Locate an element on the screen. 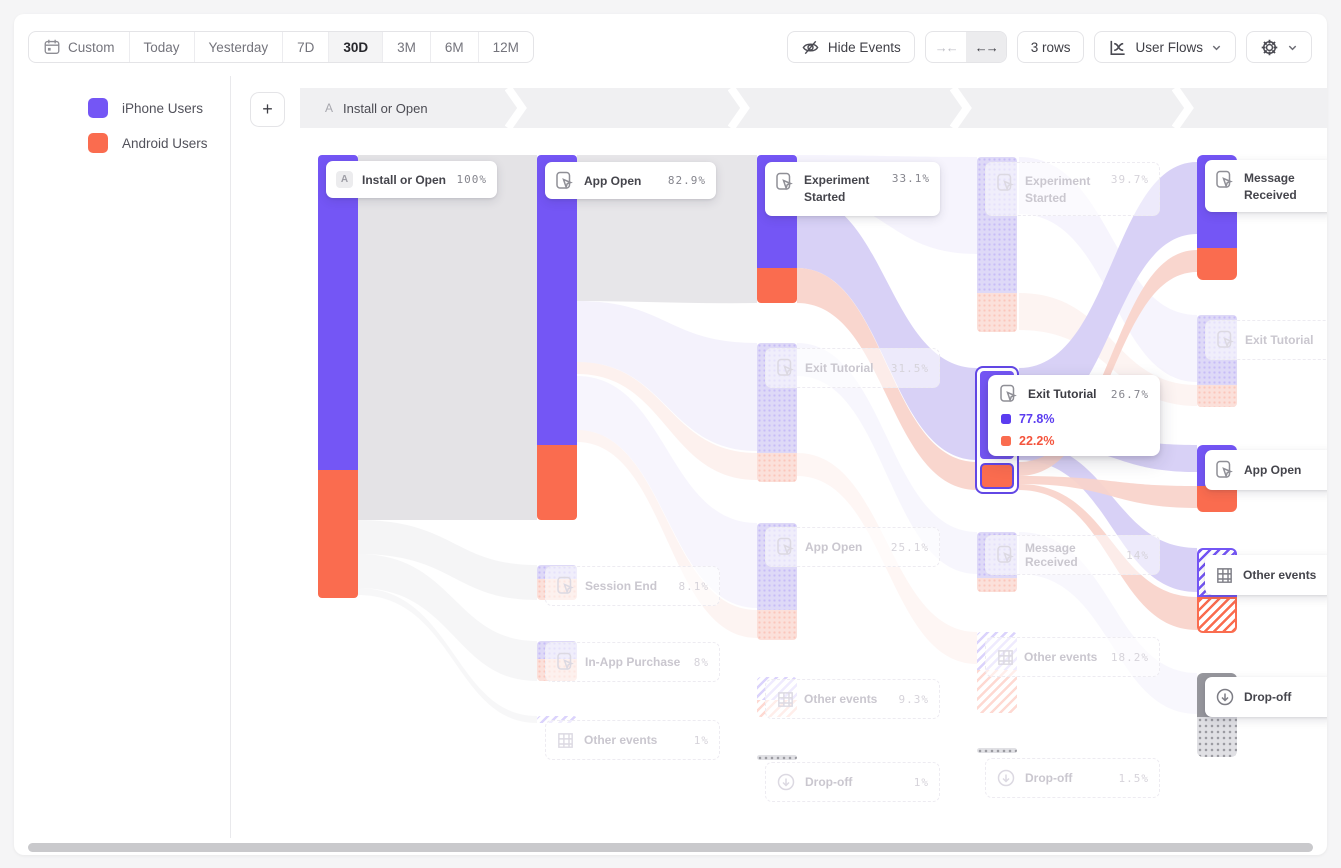 This screenshot has height=868, width=1341. date-range-label: Custom is located at coordinates (91, 47).